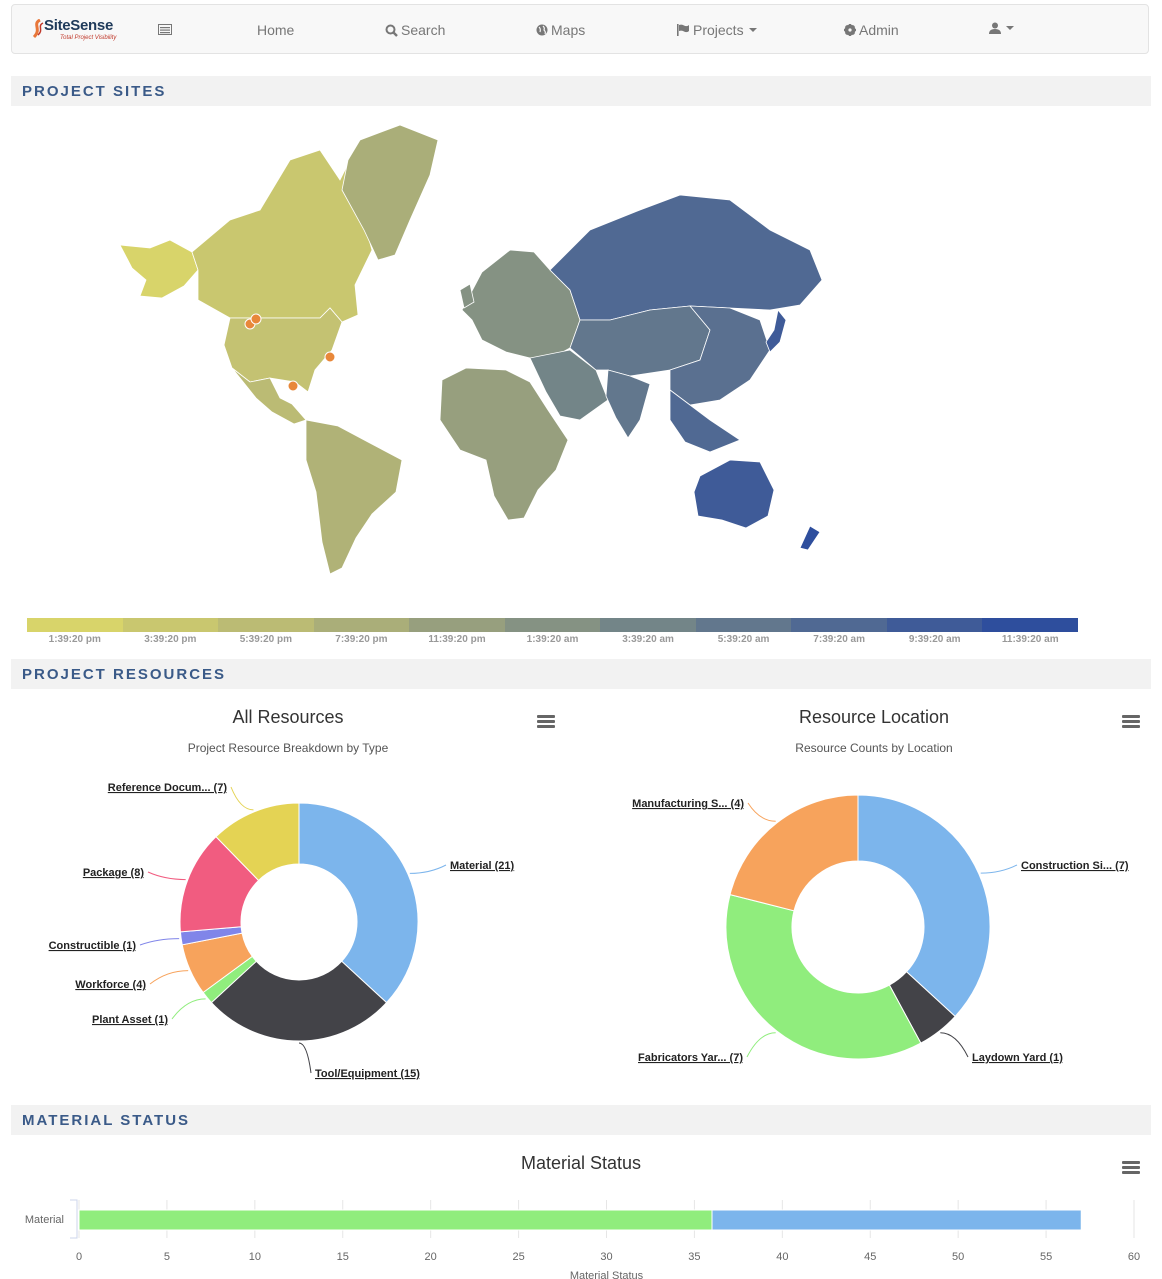  What do you see at coordinates (1030, 639) in the screenshot?
I see `legend-label: 11:39:20 am` at bounding box center [1030, 639].